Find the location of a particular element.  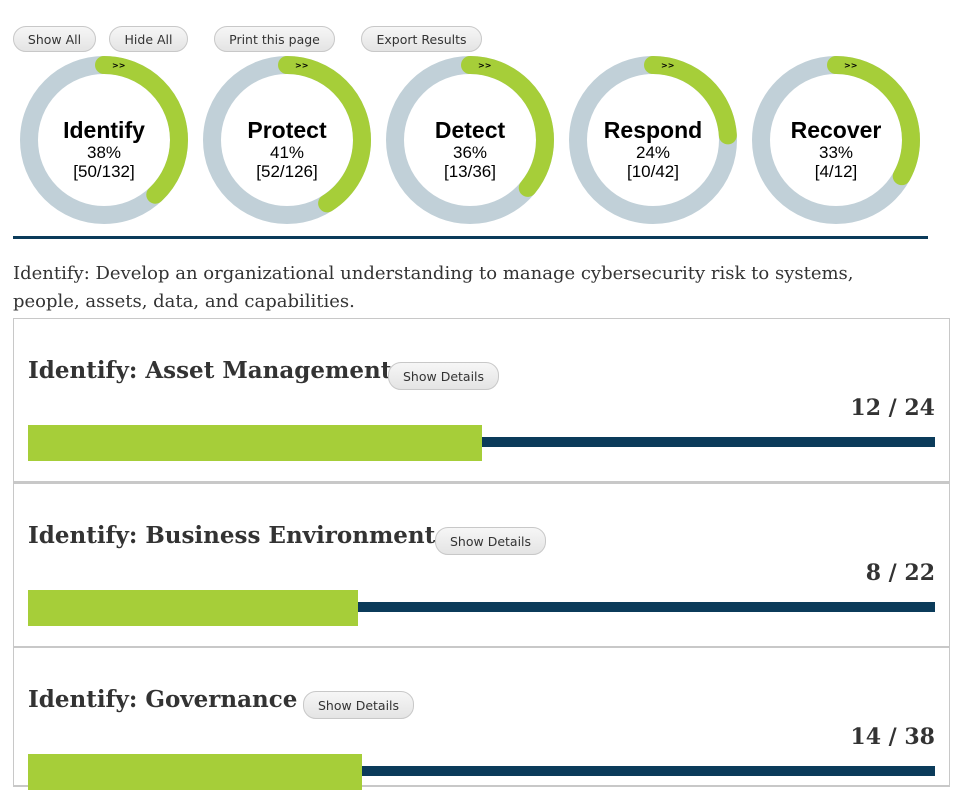

category-score: 12 / 24 is located at coordinates (892, 408).